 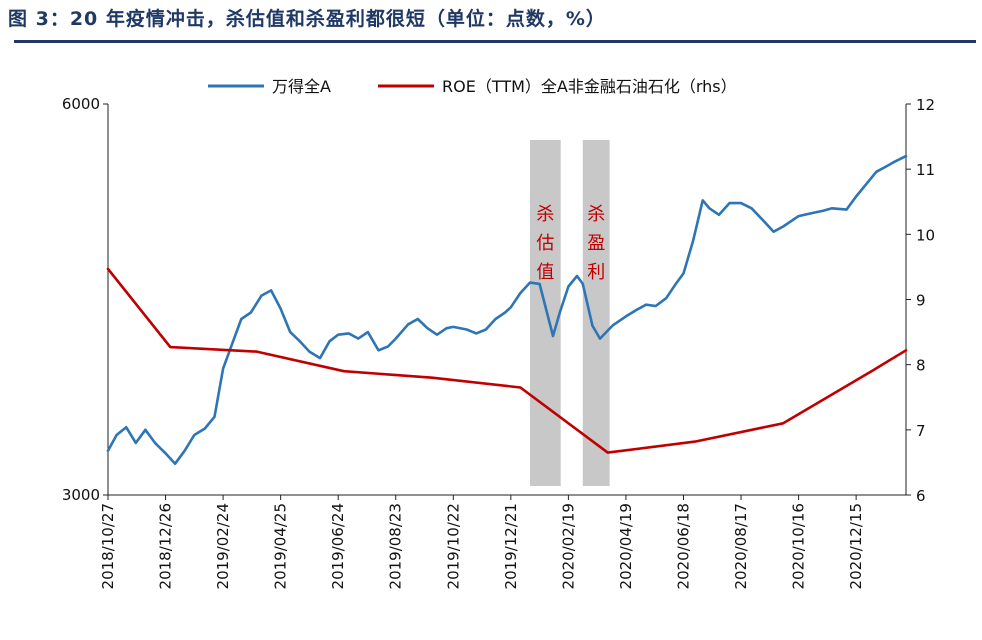 What do you see at coordinates (925, 170) in the screenshot?
I see `right-y-tick-label-5: 11` at bounding box center [925, 170].